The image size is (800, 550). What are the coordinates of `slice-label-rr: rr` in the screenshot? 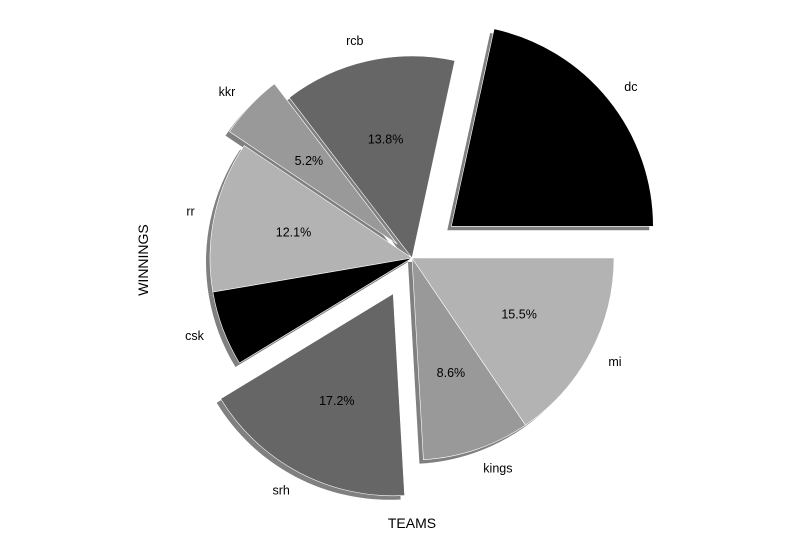 It's located at (190, 212).